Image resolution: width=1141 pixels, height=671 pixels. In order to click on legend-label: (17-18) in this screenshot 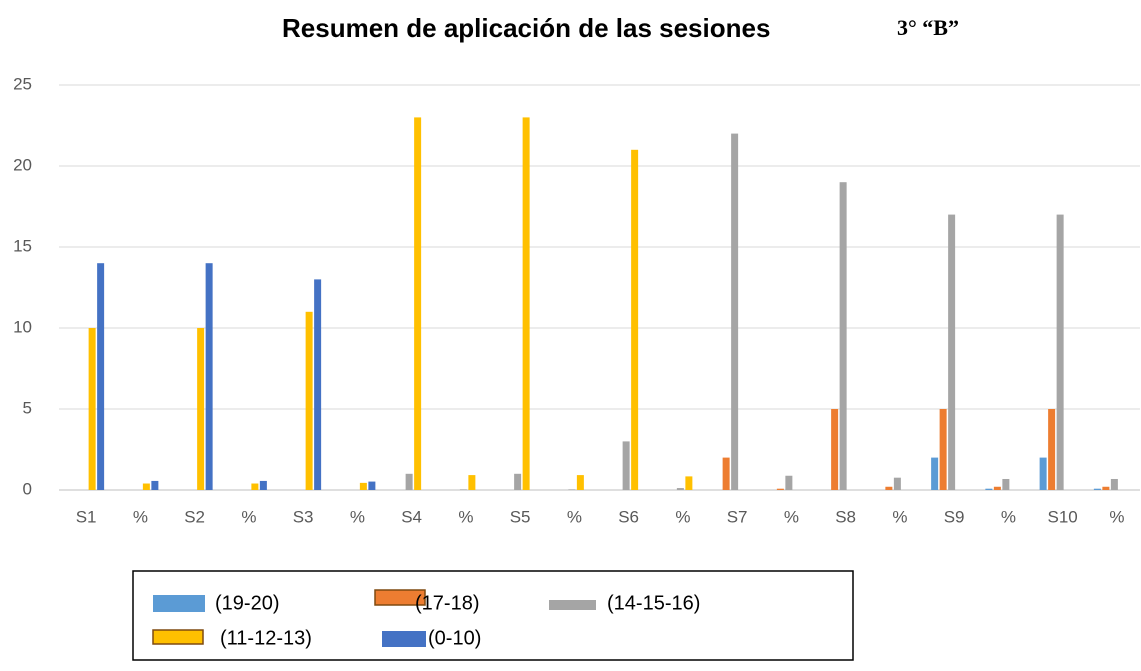, I will do `click(447, 603)`.